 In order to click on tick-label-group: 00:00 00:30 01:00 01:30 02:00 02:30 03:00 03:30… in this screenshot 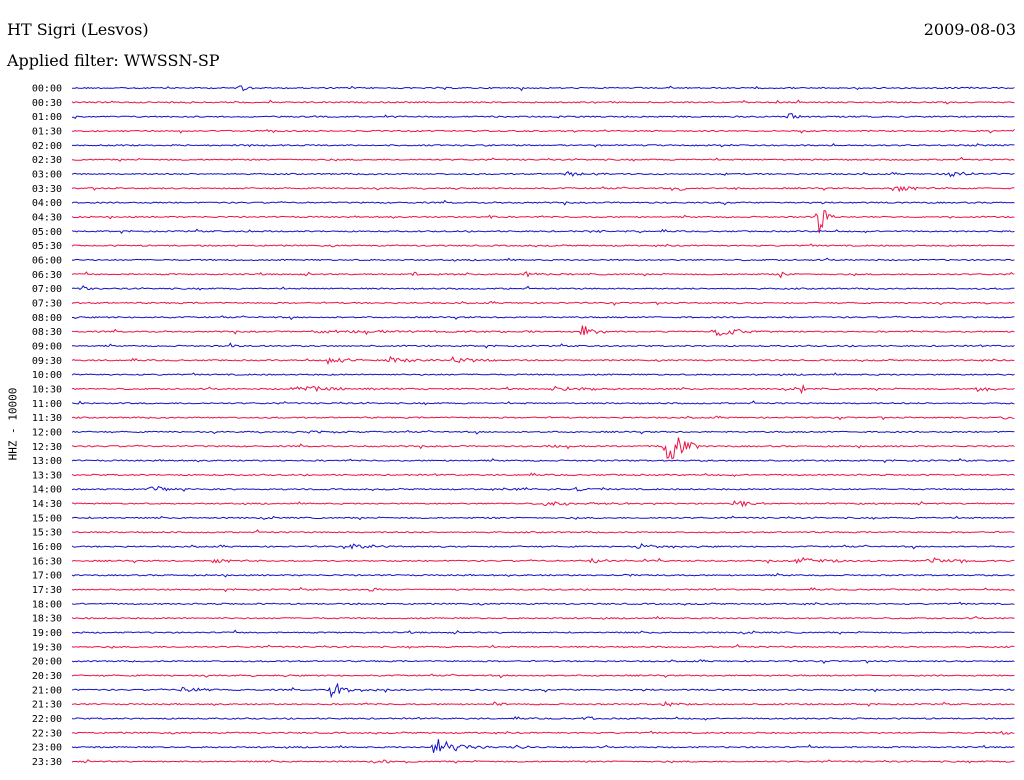, I will do `click(47, 426)`.